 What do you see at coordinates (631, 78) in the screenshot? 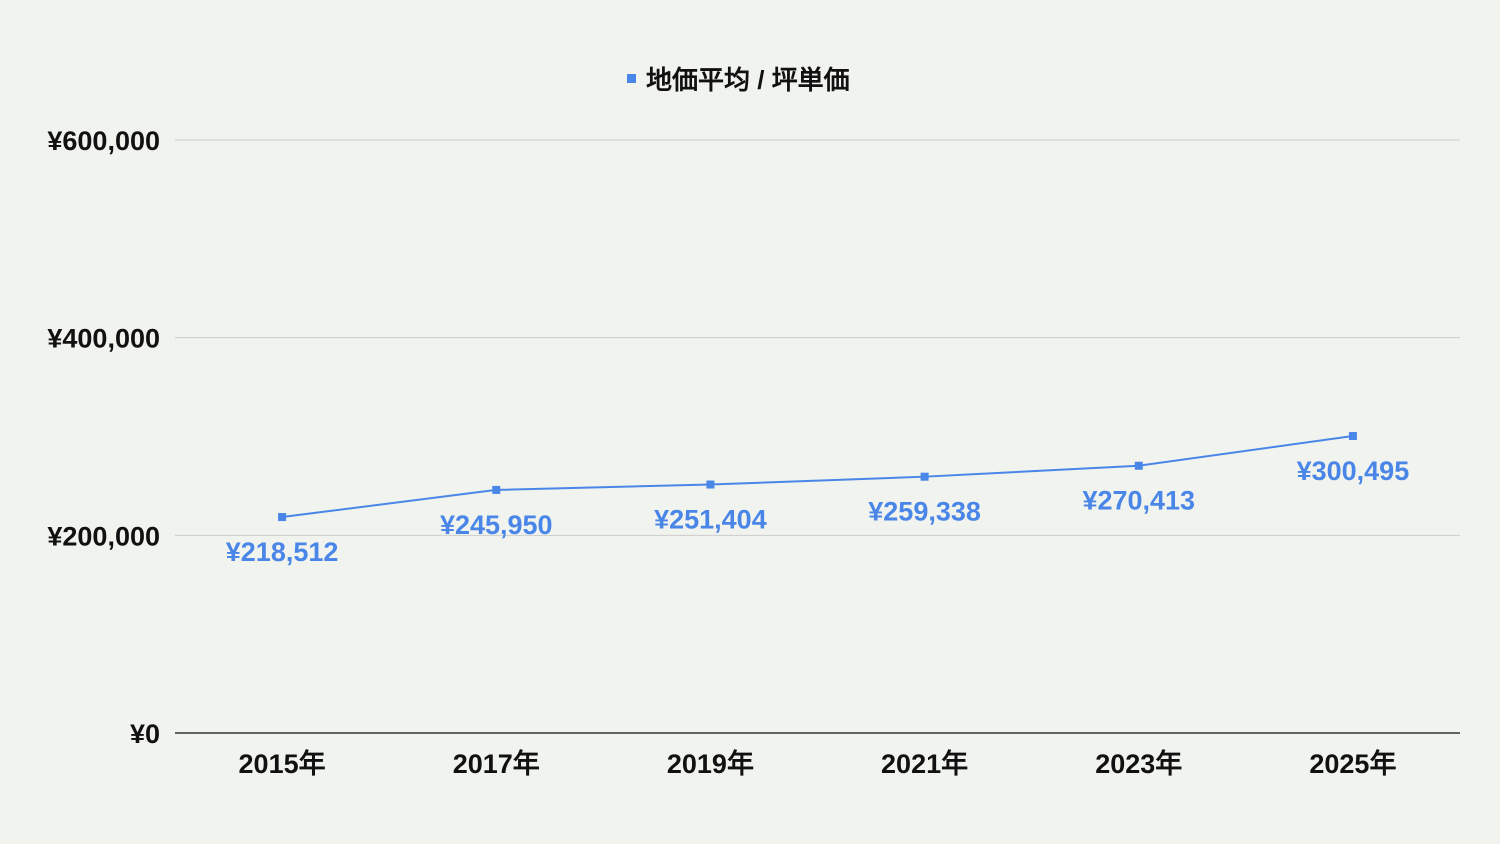
I see `legend-swatch` at bounding box center [631, 78].